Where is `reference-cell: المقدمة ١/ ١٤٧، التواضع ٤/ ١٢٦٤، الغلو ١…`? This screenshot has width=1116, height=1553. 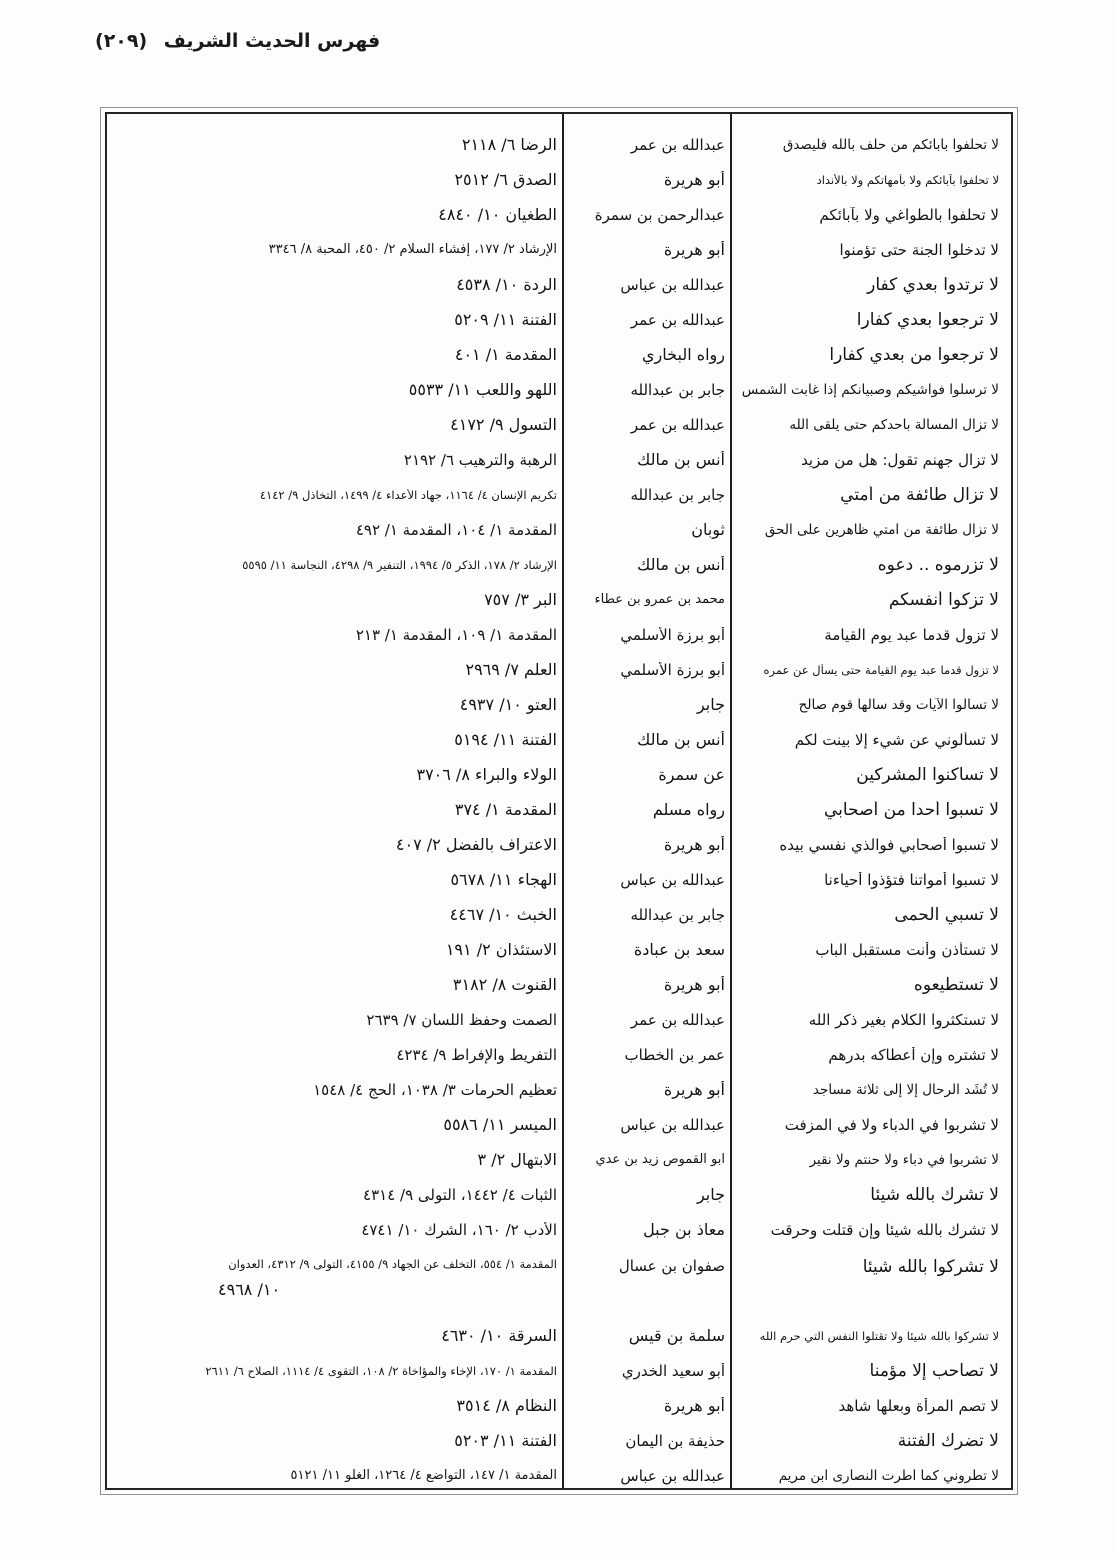
reference-cell: المقدمة ١/ ١٤٧، التواضع ٤/ ١٢٦٤، الغلو ١… is located at coordinates (336, 1476).